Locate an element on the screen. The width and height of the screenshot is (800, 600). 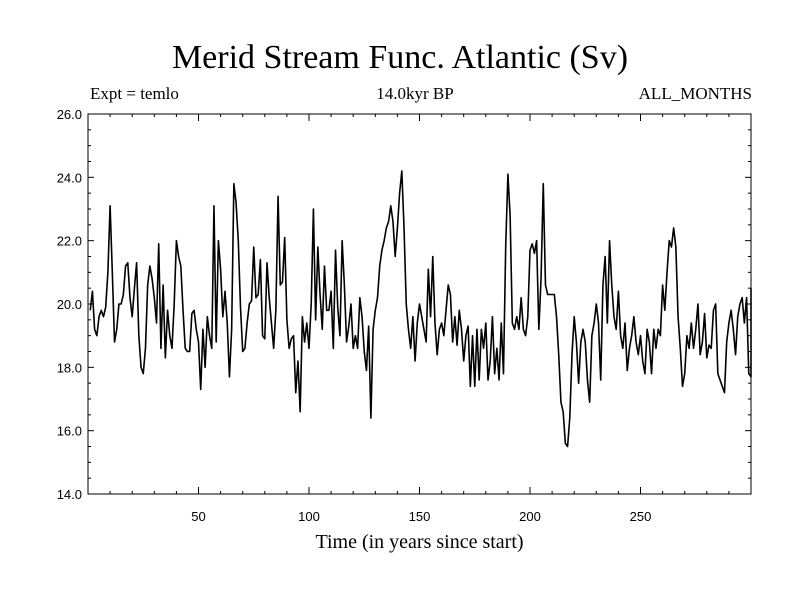
period-label: 14.0kyr BP is located at coordinates (415, 93).